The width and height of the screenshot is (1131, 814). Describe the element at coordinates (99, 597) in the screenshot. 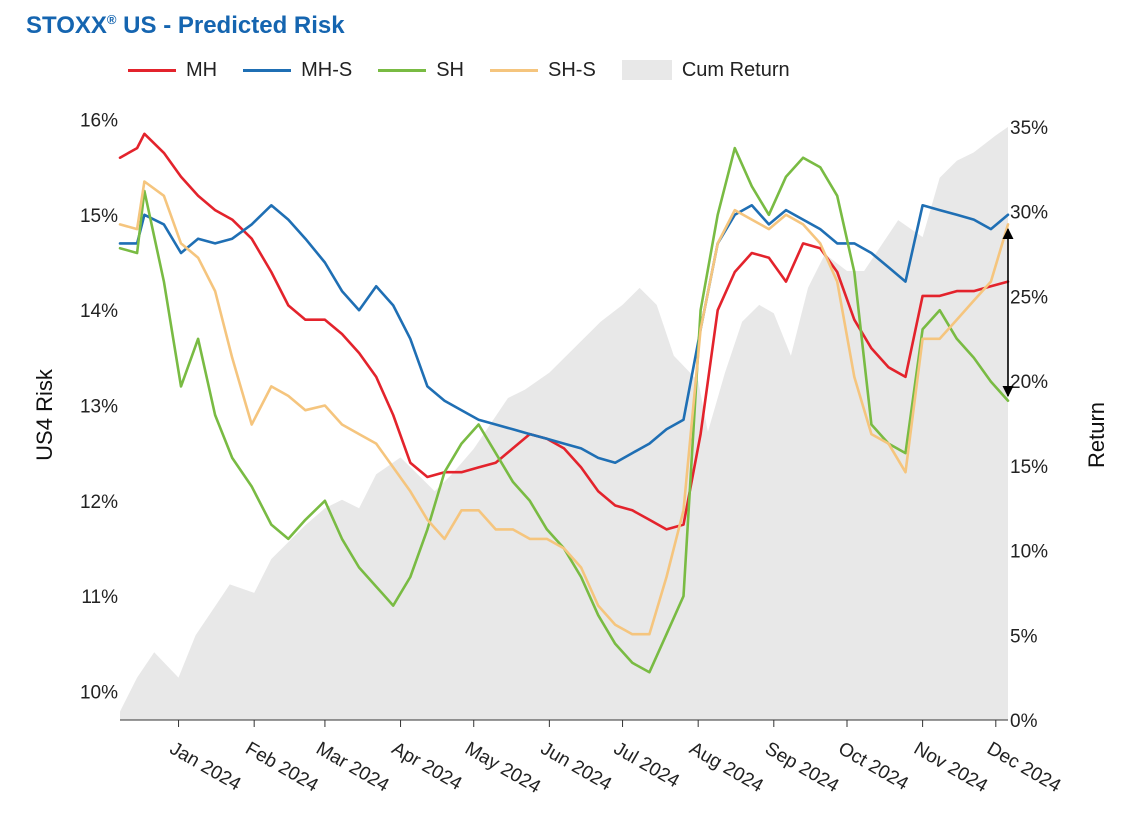

I see `y-tick-label-left: 11%` at that location.